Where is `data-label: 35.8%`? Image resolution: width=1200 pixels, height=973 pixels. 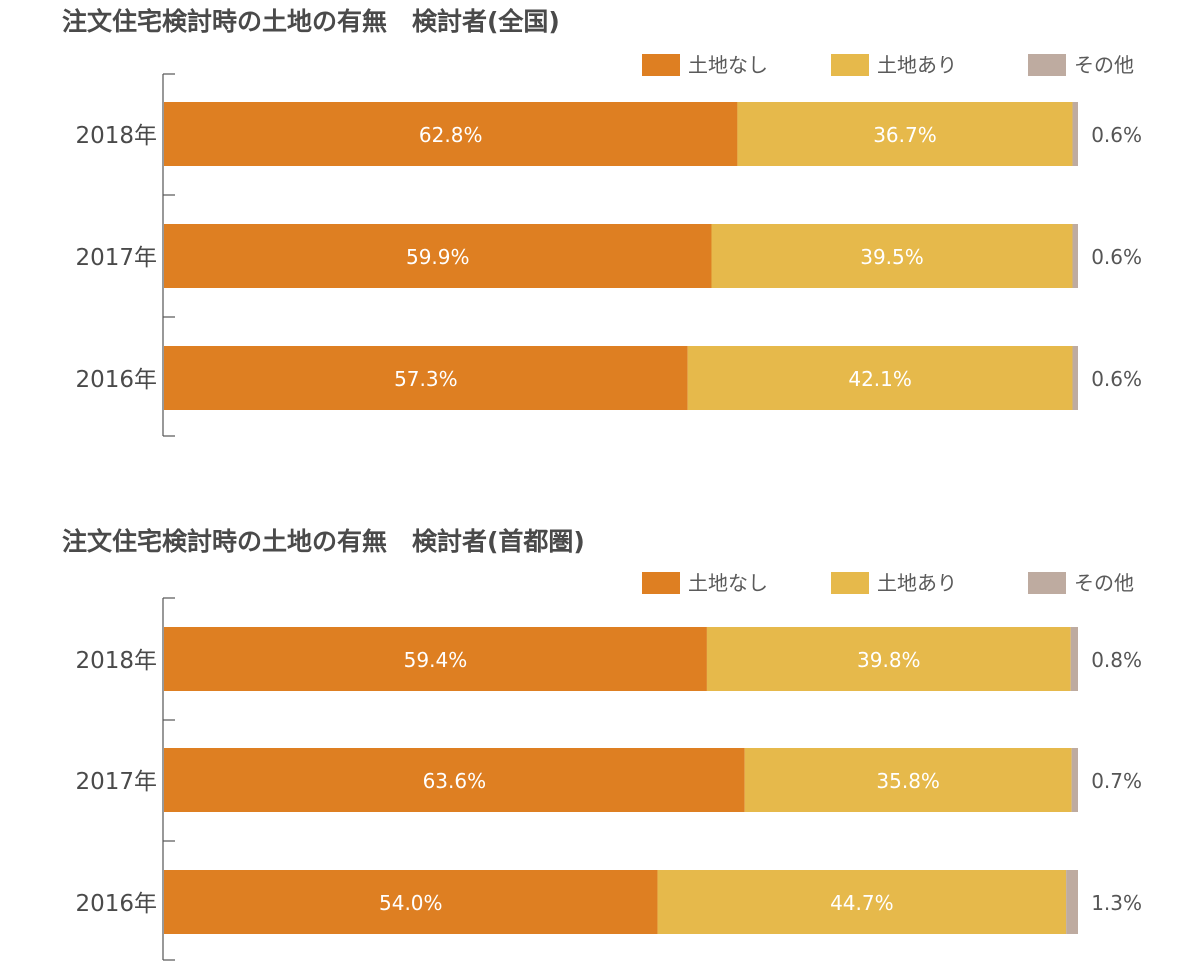
data-label: 35.8% is located at coordinates (908, 781).